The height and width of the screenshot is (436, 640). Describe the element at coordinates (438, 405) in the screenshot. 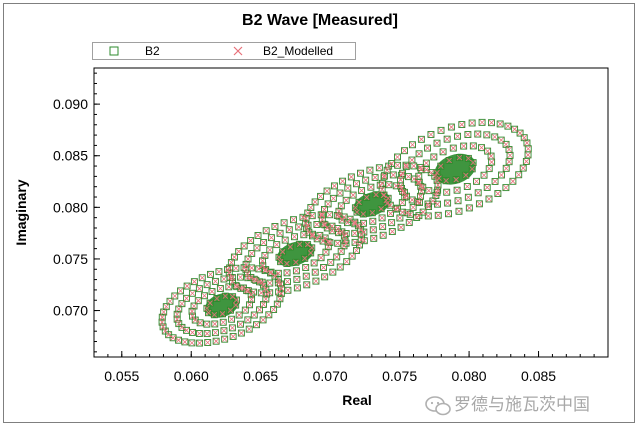

I see `wechat-icon` at that location.